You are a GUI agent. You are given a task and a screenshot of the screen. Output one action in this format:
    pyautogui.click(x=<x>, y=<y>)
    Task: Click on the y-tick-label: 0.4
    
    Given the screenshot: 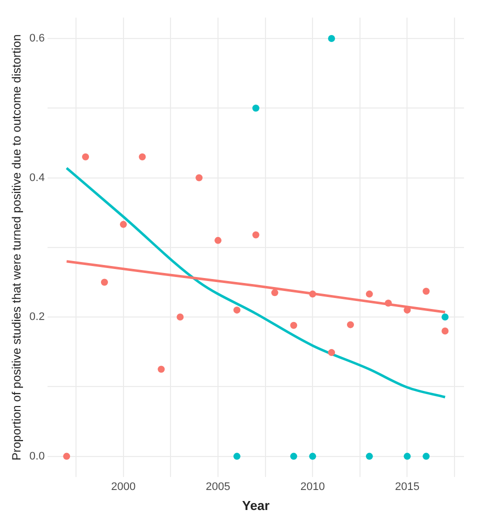 What is the action you would take?
    pyautogui.click(x=37, y=178)
    